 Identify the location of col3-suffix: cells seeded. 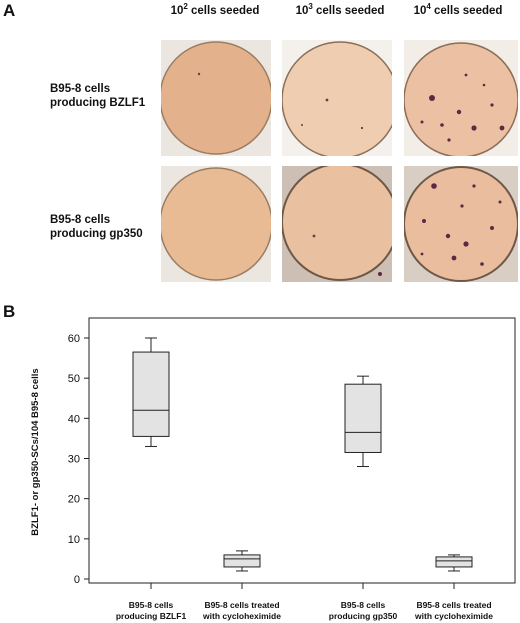
(466, 10).